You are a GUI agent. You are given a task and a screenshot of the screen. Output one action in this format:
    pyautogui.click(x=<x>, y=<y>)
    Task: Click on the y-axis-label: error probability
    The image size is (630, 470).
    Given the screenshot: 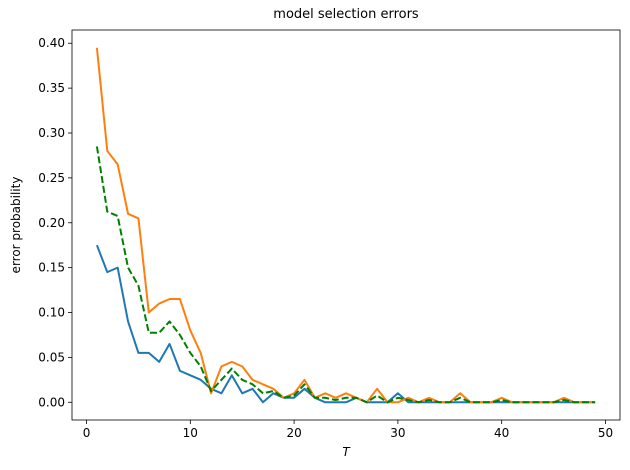 What is the action you would take?
    pyautogui.click(x=16, y=225)
    